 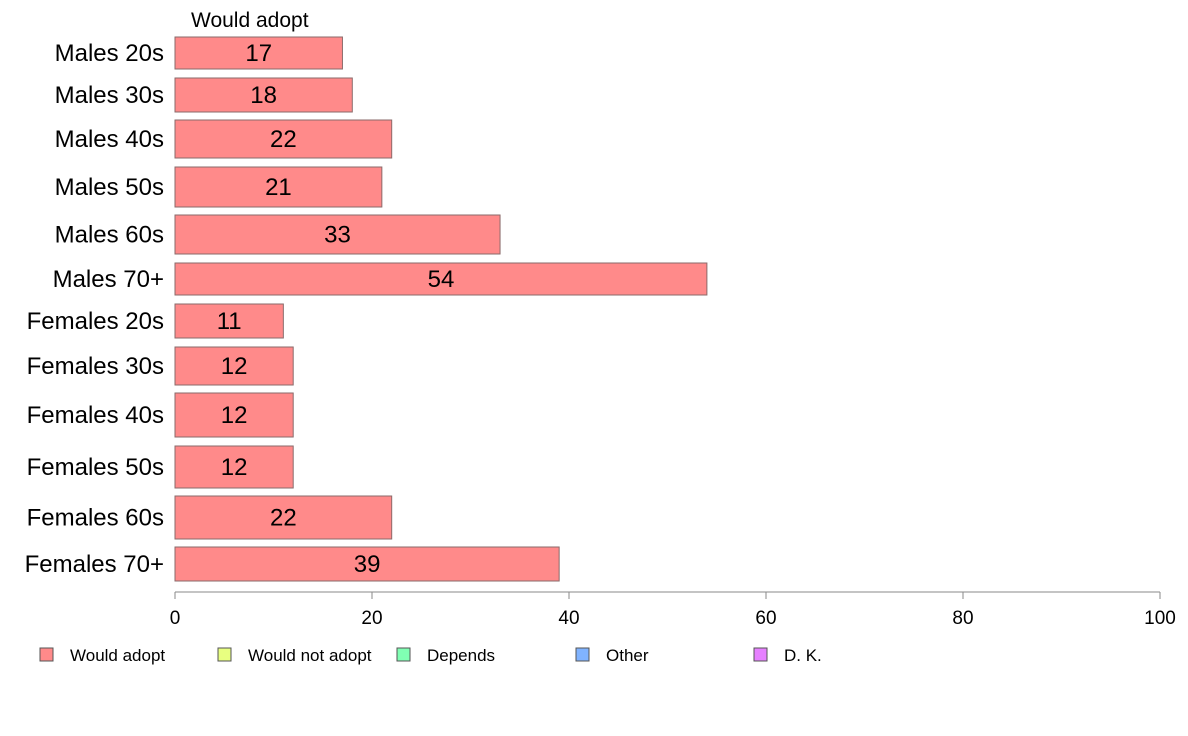 What do you see at coordinates (673, 610) in the screenshot?
I see `x-axis-ticks: 0 20 40 60 80 100` at bounding box center [673, 610].